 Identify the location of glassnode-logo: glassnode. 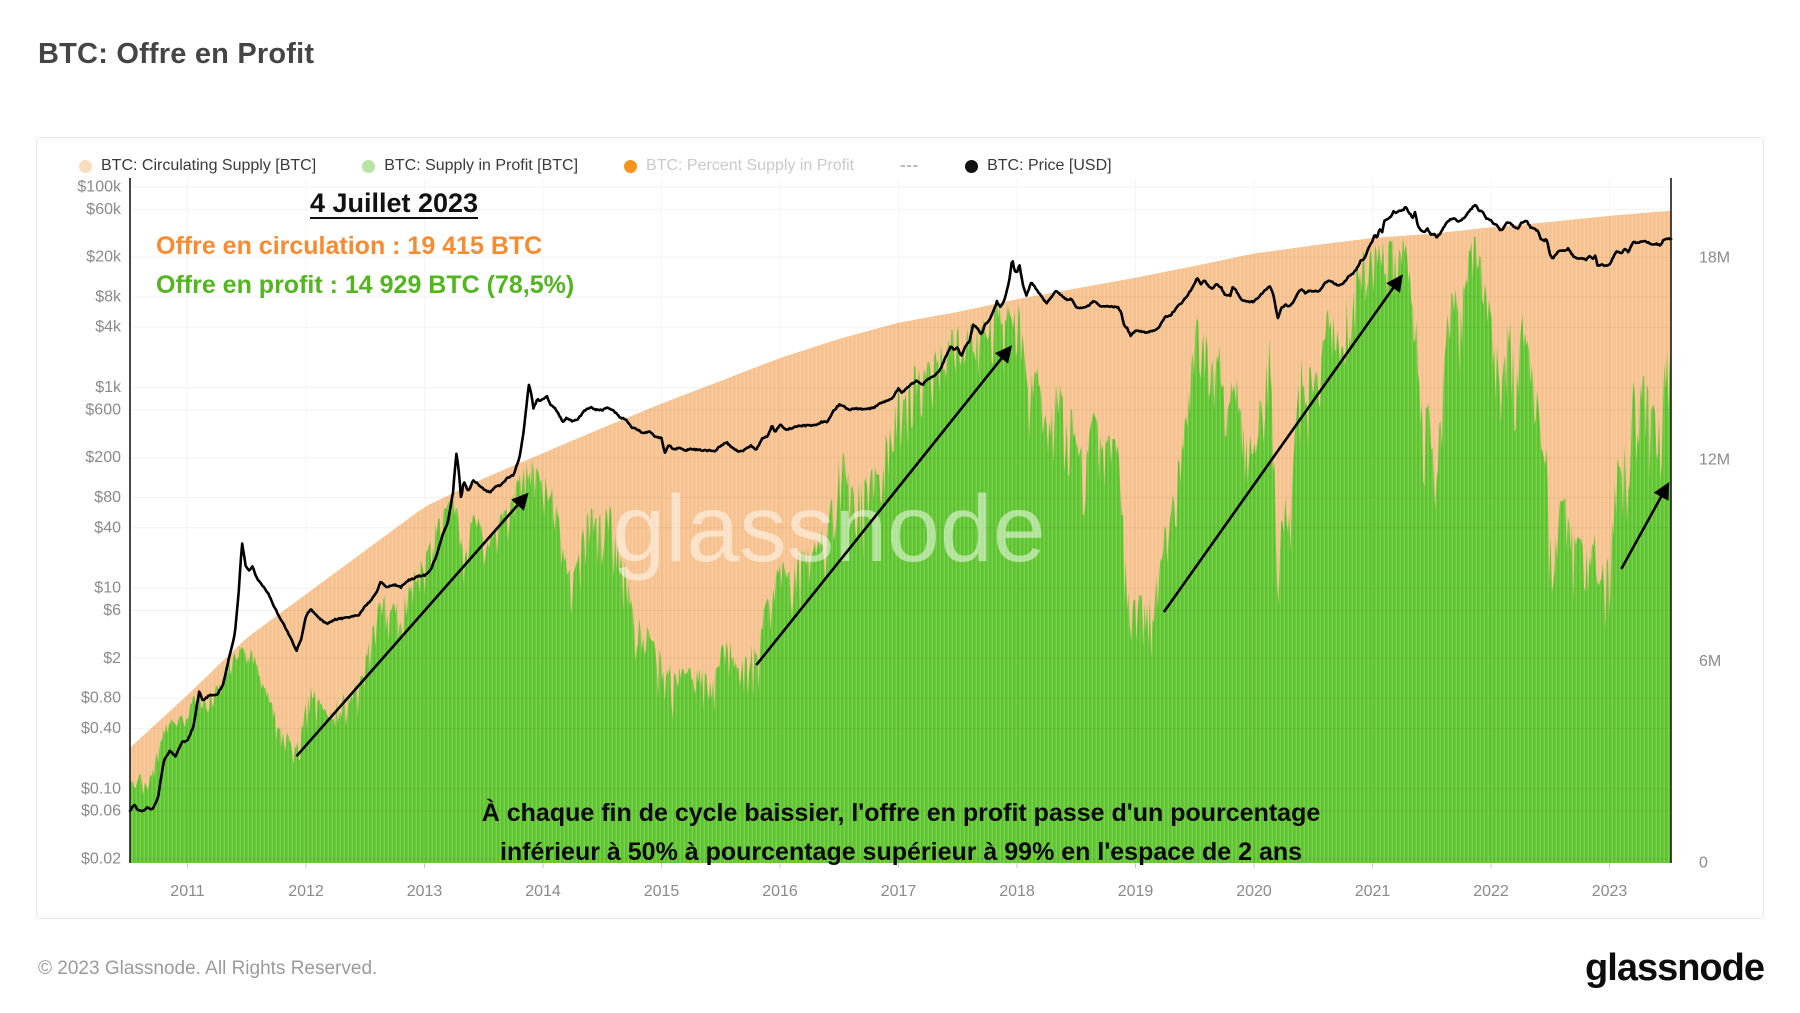
(1675, 968).